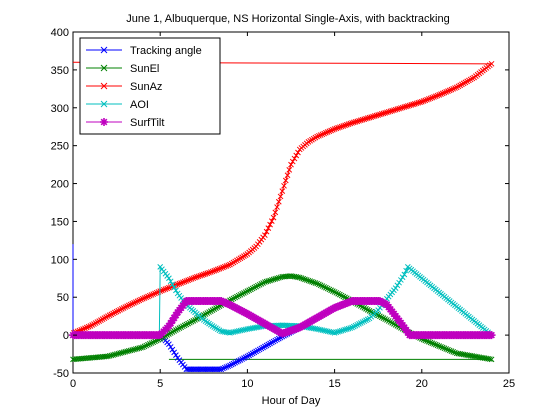  Describe the element at coordinates (104, 122) in the screenshot. I see `marker-star-part` at that location.